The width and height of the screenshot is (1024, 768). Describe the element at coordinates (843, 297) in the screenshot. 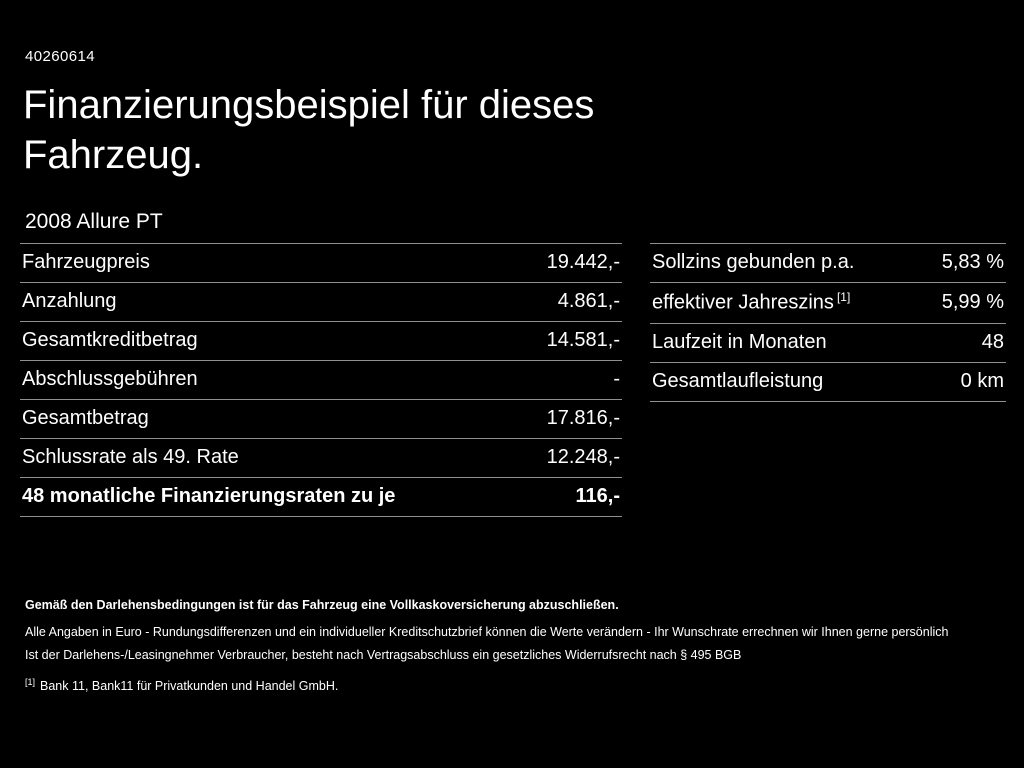

I see `footnote-reference: [1]` at that location.